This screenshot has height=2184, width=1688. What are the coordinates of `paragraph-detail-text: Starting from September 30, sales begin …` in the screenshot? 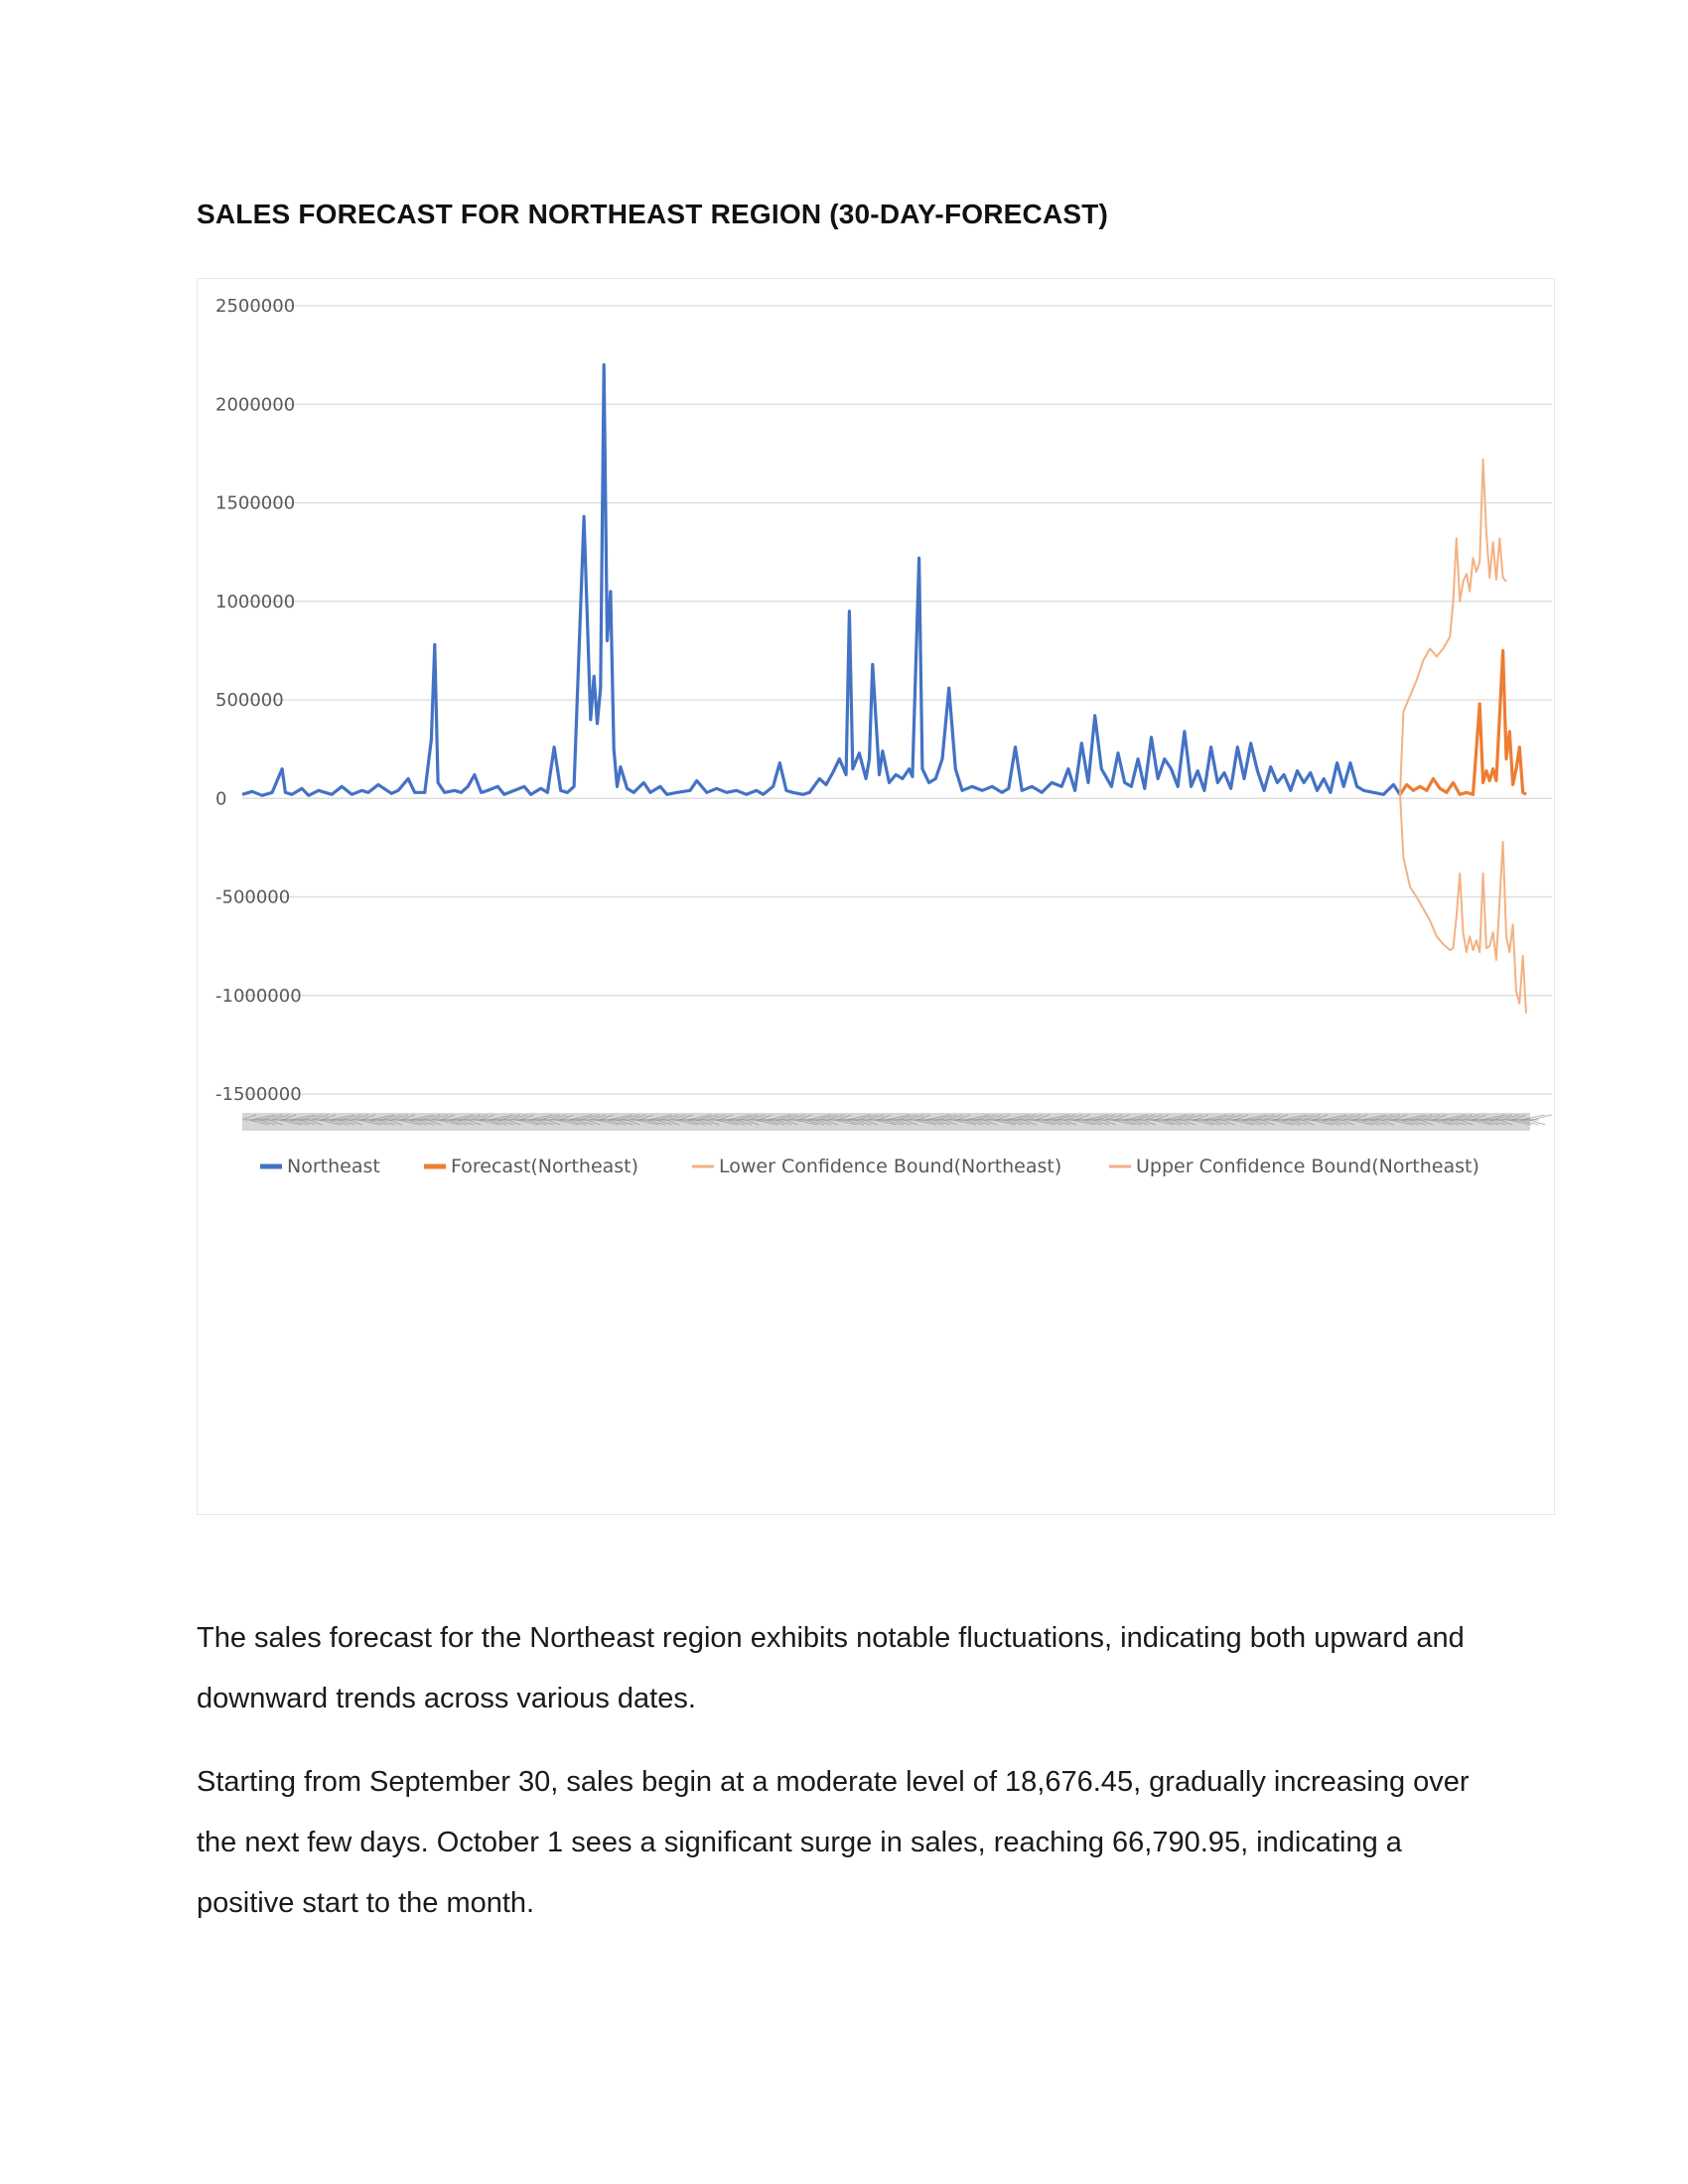 It's located at (833, 1842).